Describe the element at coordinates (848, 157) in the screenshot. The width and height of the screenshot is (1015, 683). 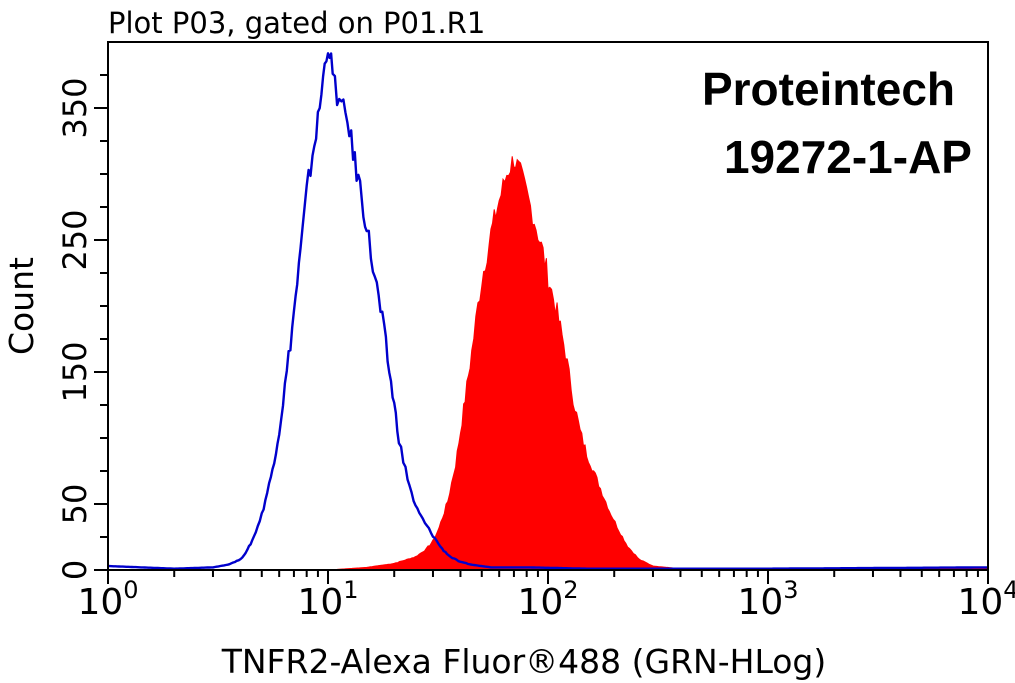
I see `catalog-number-annotation: 19272-1-AP` at that location.